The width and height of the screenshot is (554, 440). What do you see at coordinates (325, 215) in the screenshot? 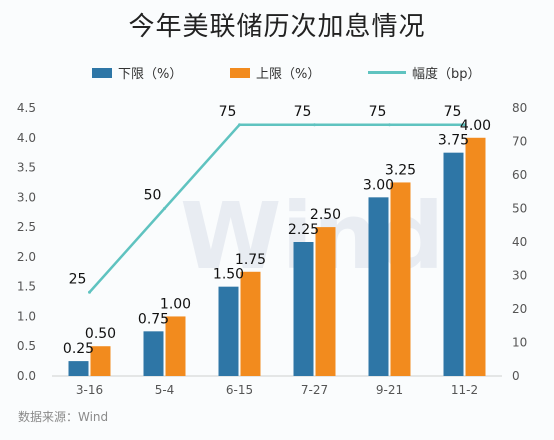
I see `data-label-upper: 2.50` at bounding box center [325, 215].